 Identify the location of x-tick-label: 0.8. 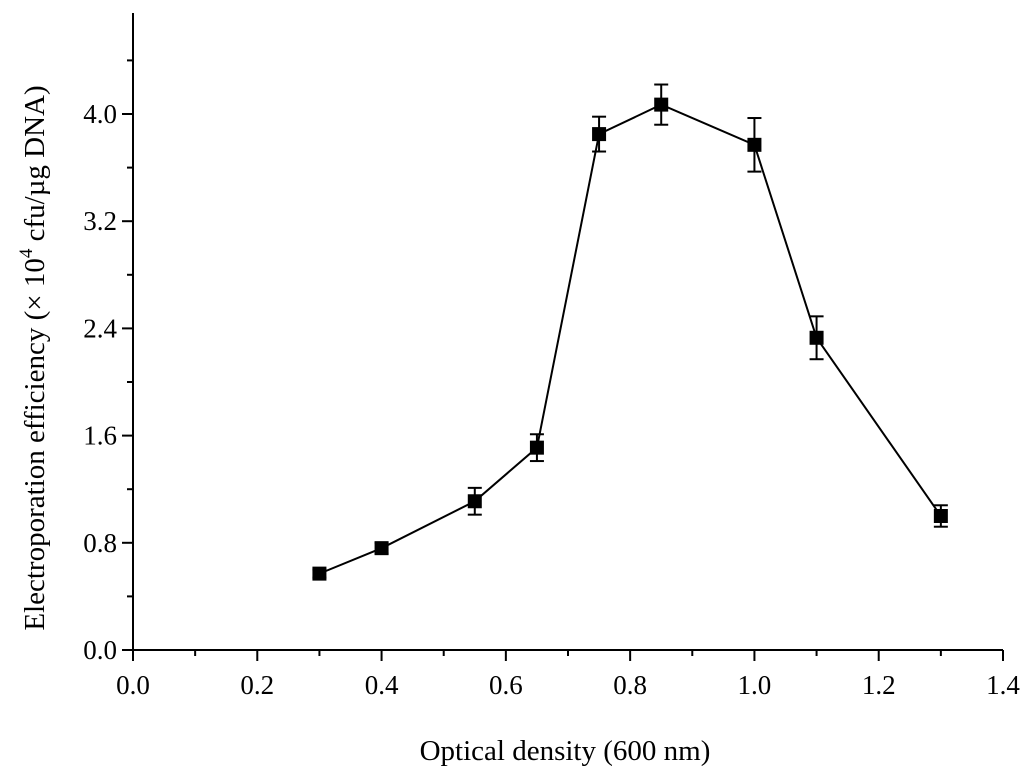
(630, 685).